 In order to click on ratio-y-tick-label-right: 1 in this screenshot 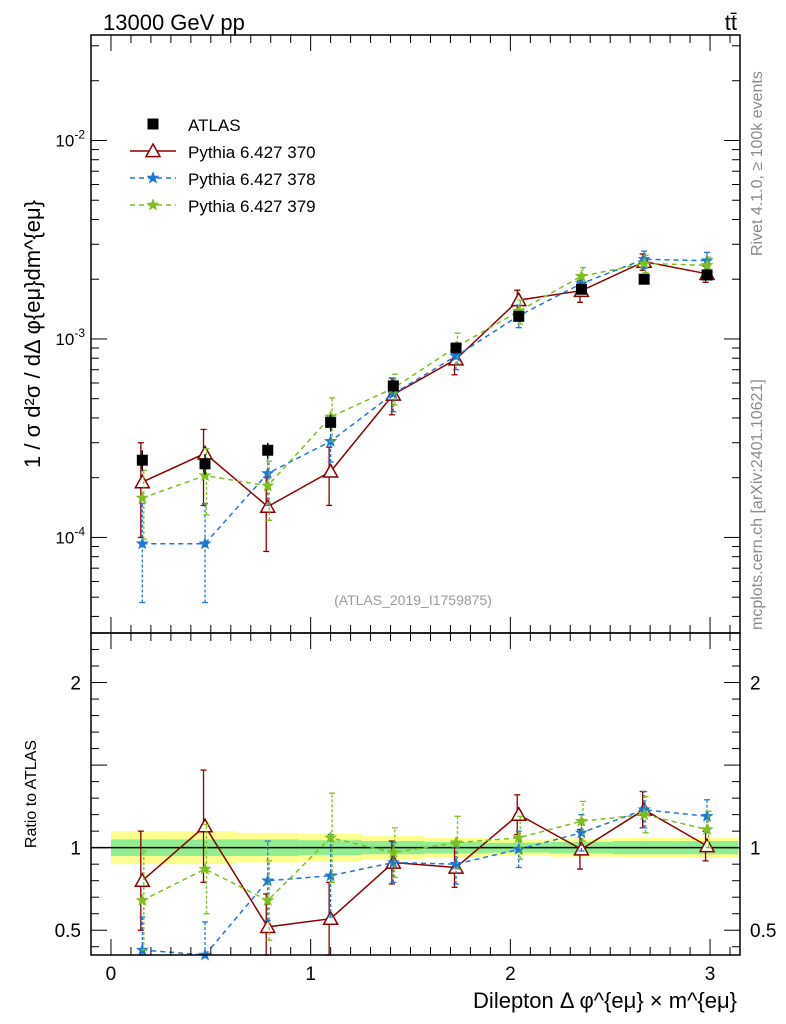, I will do `click(755, 849)`.